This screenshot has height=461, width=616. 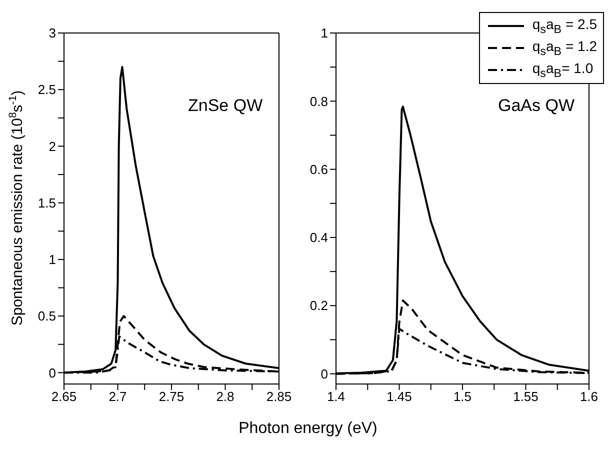 What do you see at coordinates (171, 396) in the screenshot?
I see `x-tick-label: 2.75` at bounding box center [171, 396].